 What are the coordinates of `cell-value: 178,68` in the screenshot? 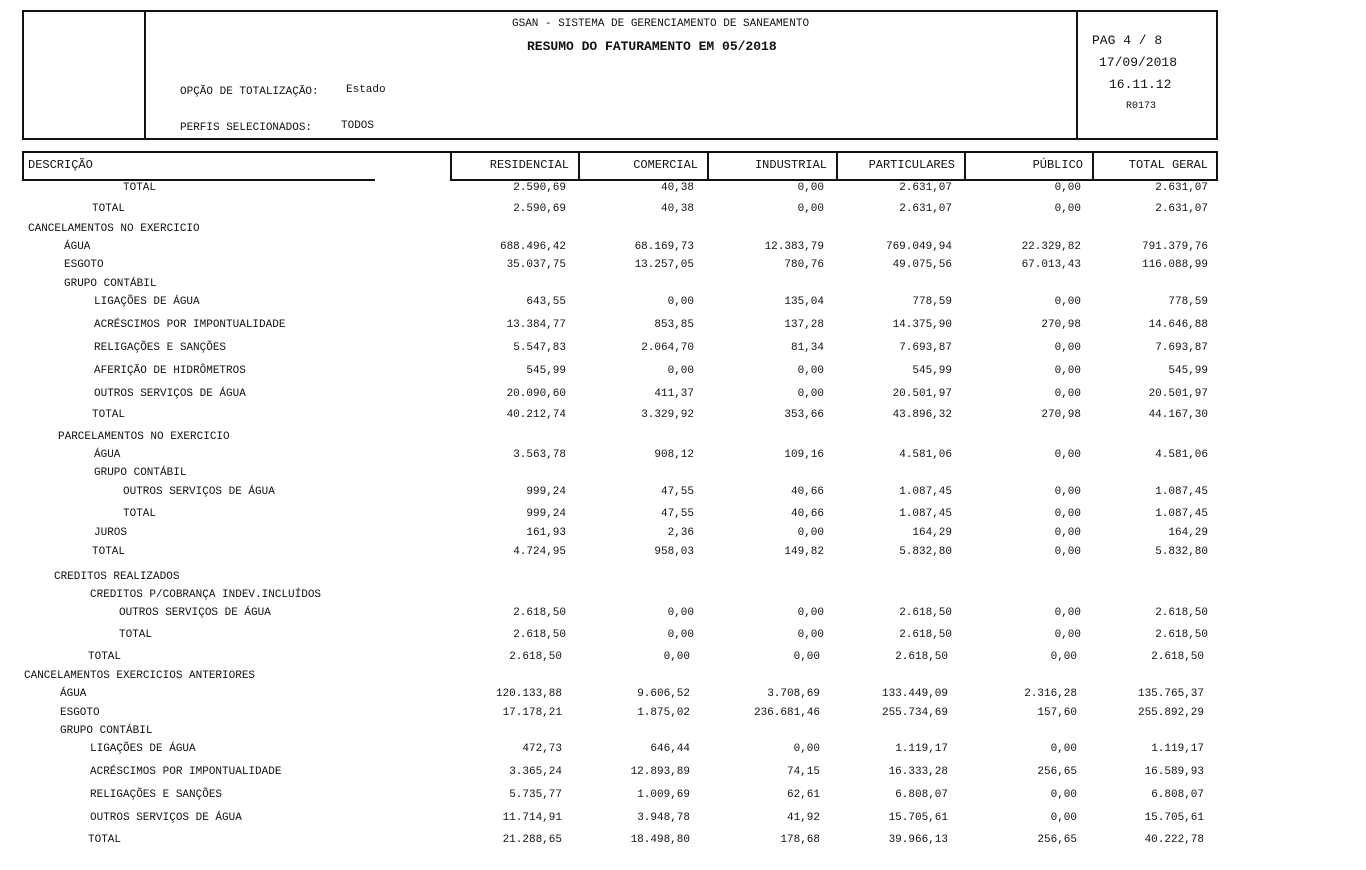 It's located at (800, 840).